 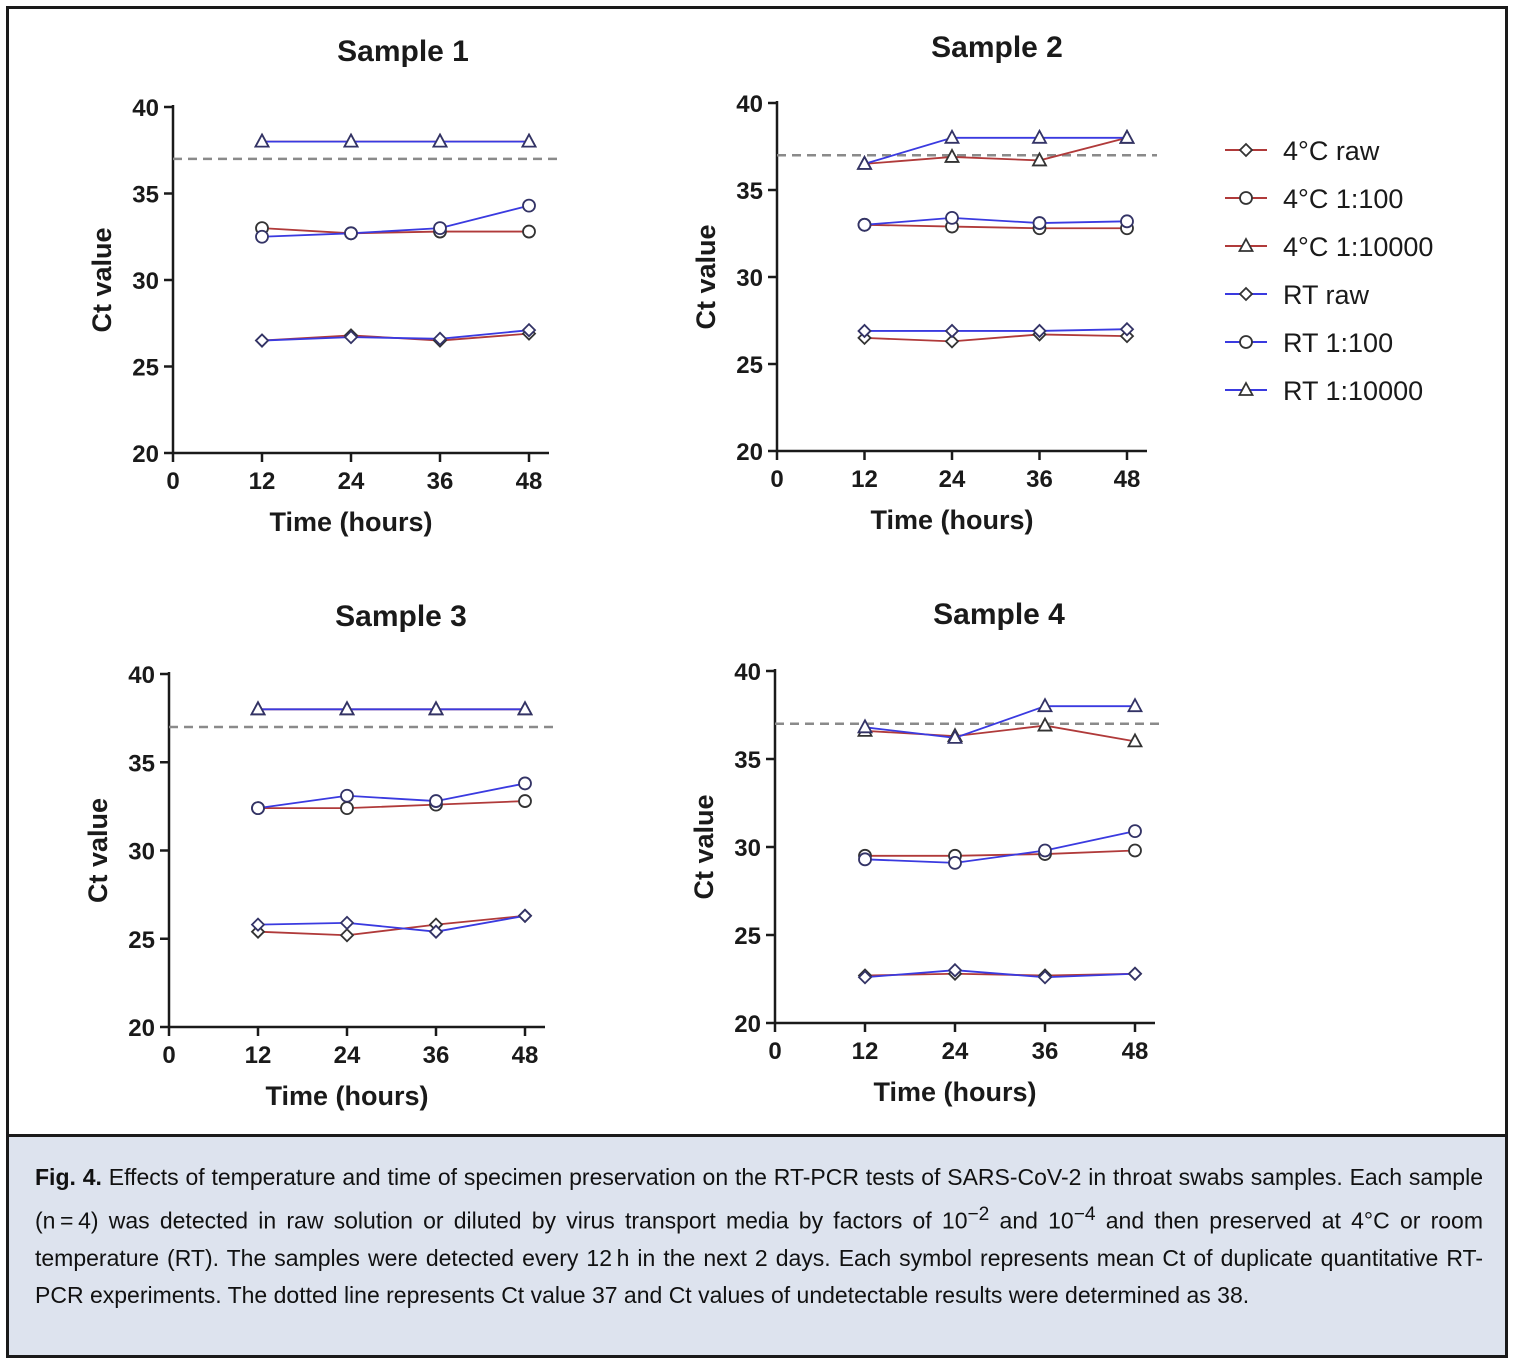 I want to click on legend-label: 4°C 1:10000, so click(x=1358, y=247).